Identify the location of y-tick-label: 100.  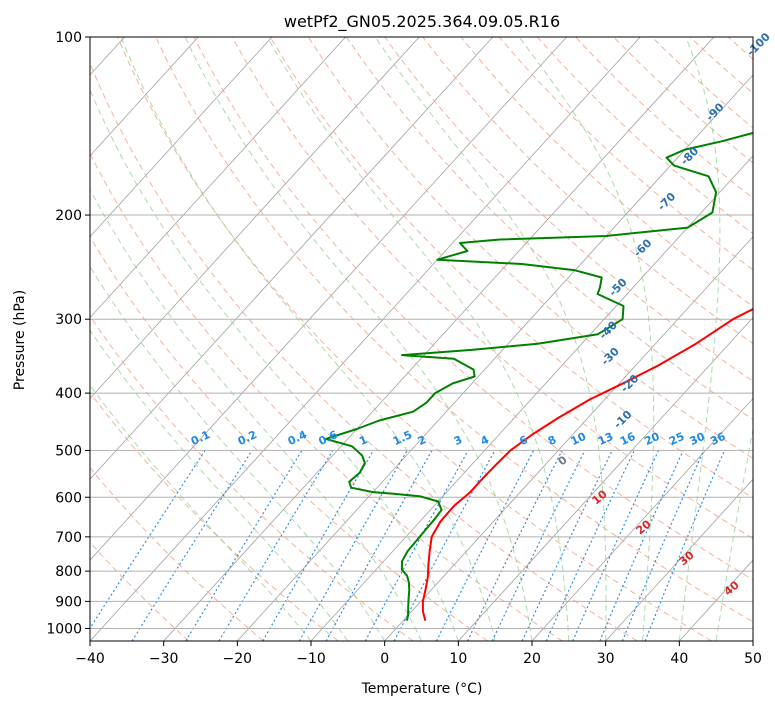
(68, 38).